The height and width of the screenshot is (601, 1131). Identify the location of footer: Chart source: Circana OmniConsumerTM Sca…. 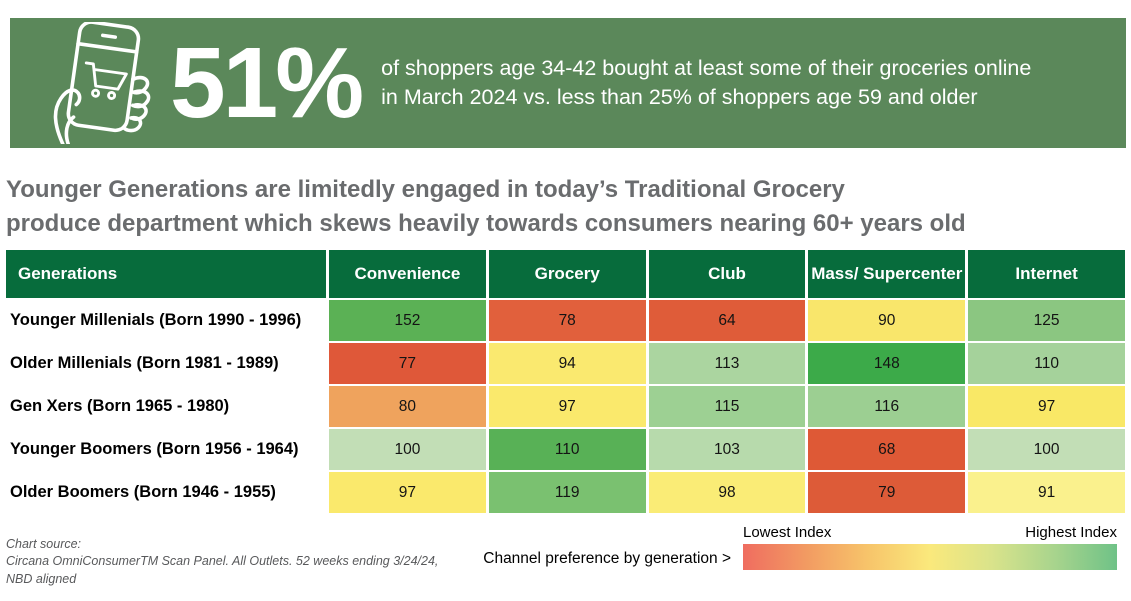
(565, 559).